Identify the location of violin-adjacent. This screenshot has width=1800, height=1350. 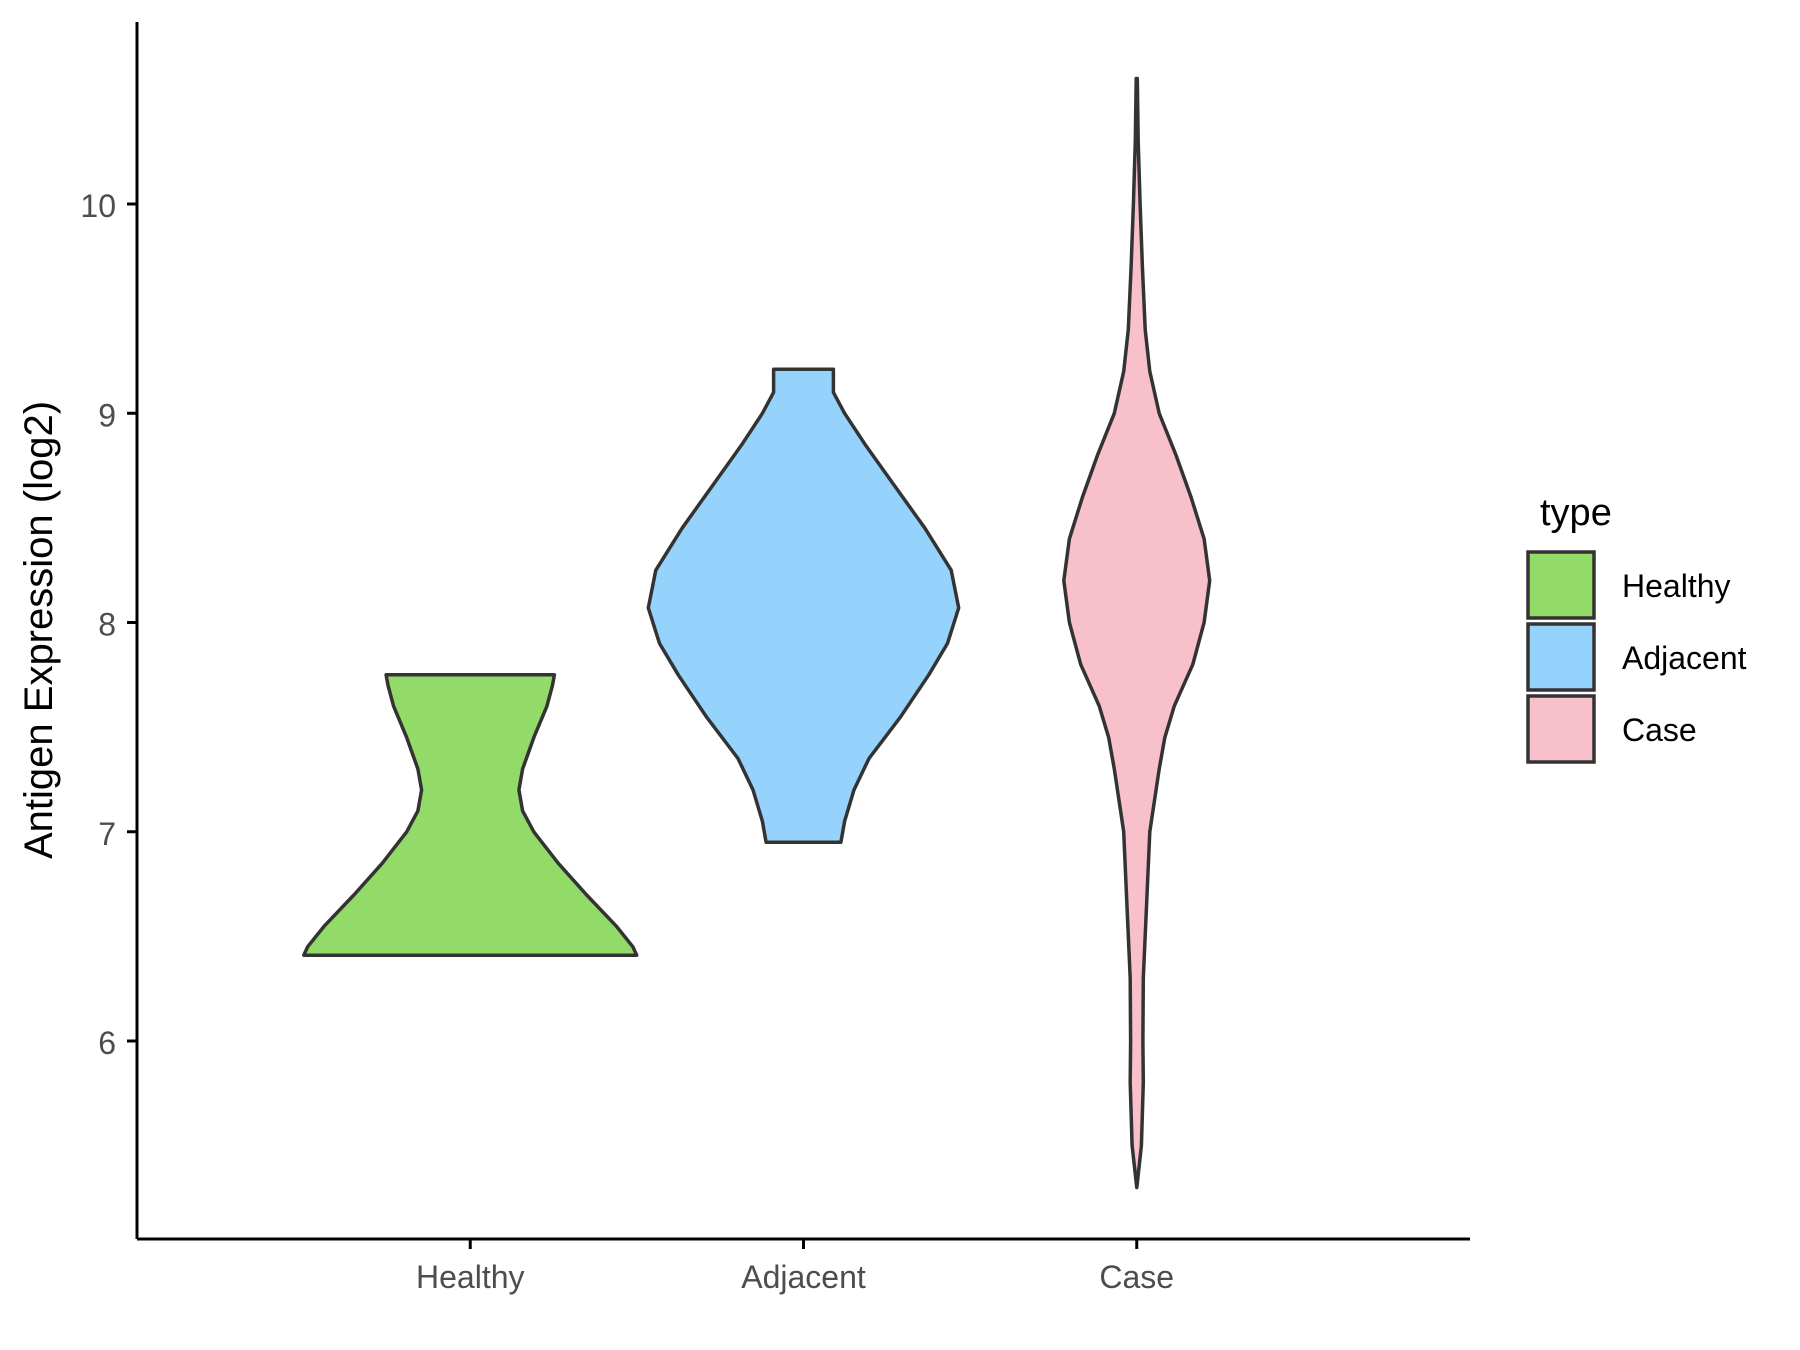
(803, 605).